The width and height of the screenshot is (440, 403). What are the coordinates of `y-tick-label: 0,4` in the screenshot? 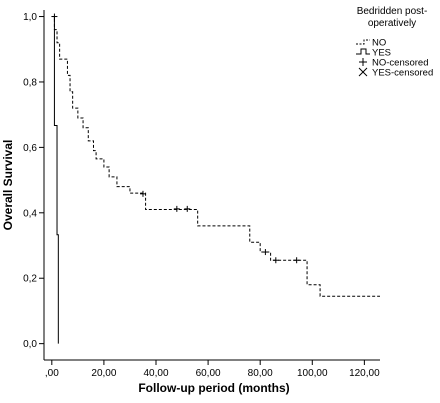 It's located at (30, 213).